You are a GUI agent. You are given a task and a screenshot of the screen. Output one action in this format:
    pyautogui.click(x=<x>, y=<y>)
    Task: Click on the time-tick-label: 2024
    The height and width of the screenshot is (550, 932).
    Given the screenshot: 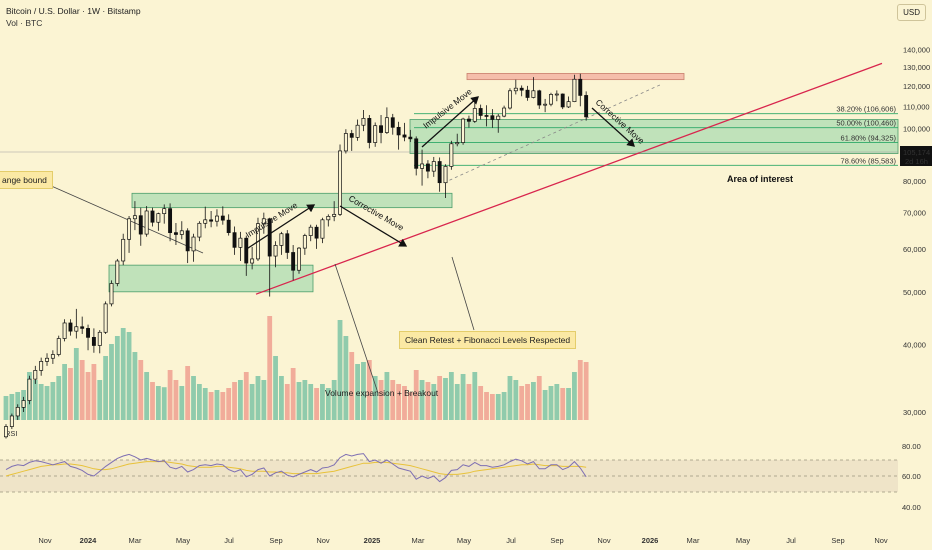 What is the action you would take?
    pyautogui.click(x=89, y=540)
    